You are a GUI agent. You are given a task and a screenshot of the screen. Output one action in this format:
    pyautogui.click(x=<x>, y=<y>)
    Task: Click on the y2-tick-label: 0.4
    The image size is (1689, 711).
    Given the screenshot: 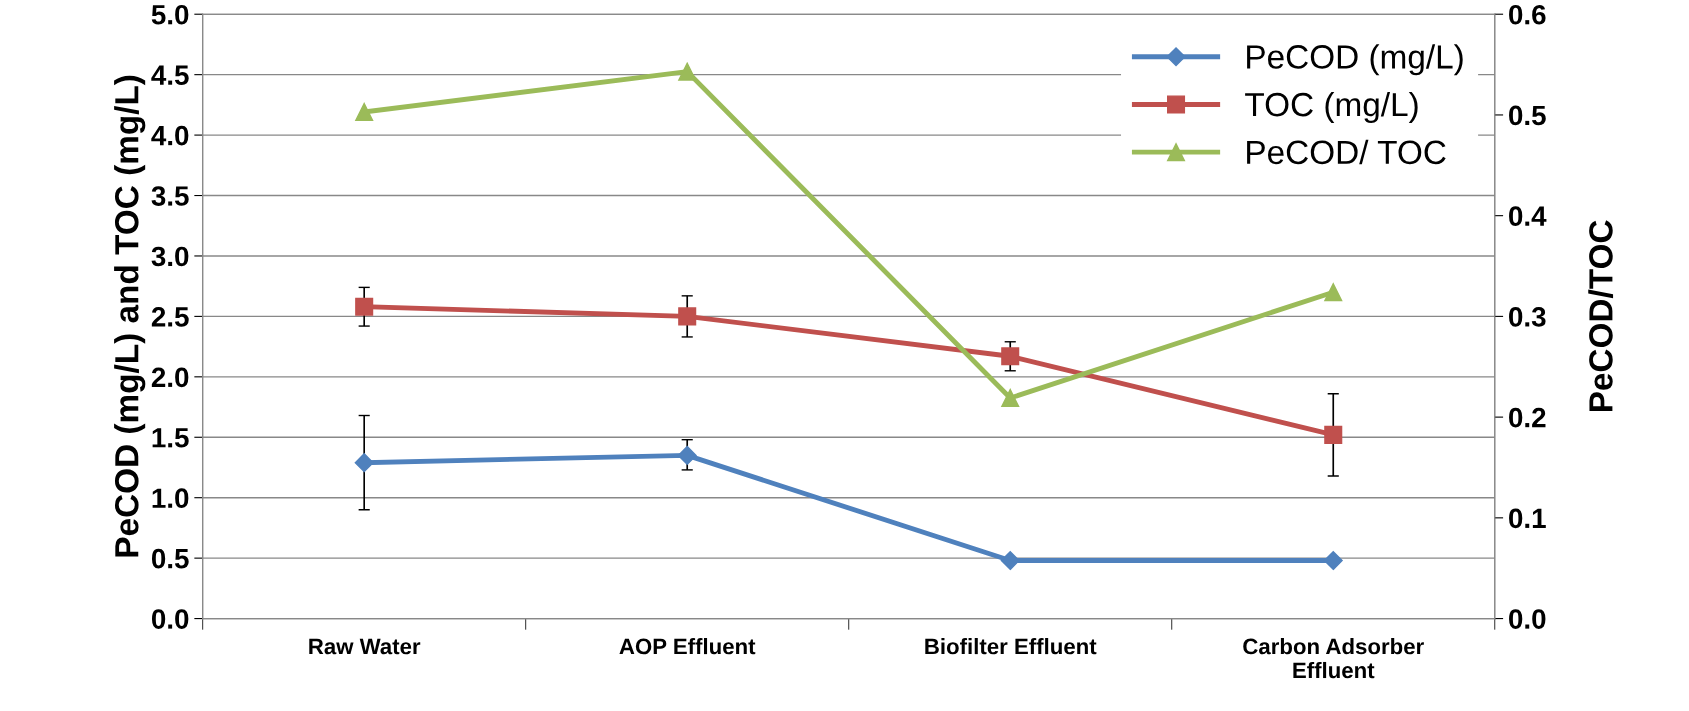 What is the action you would take?
    pyautogui.click(x=1528, y=216)
    